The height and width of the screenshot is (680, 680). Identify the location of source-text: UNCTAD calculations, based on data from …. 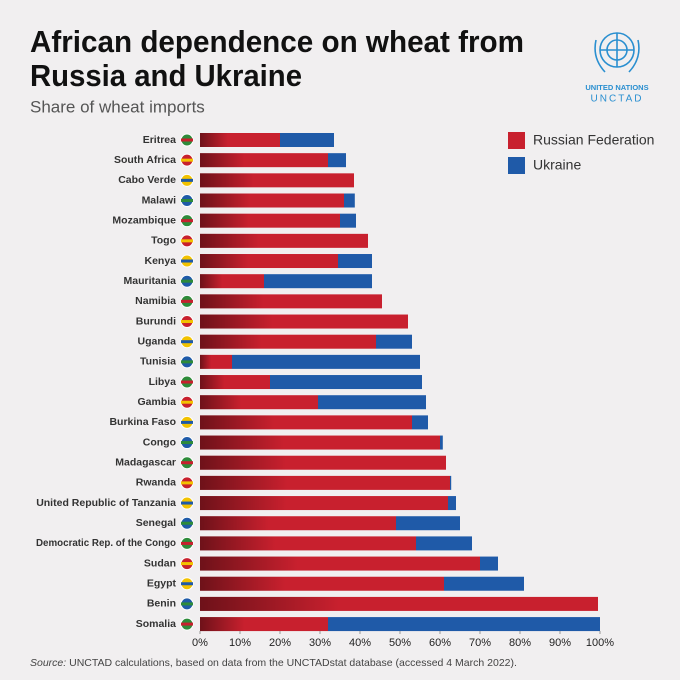
(293, 663).